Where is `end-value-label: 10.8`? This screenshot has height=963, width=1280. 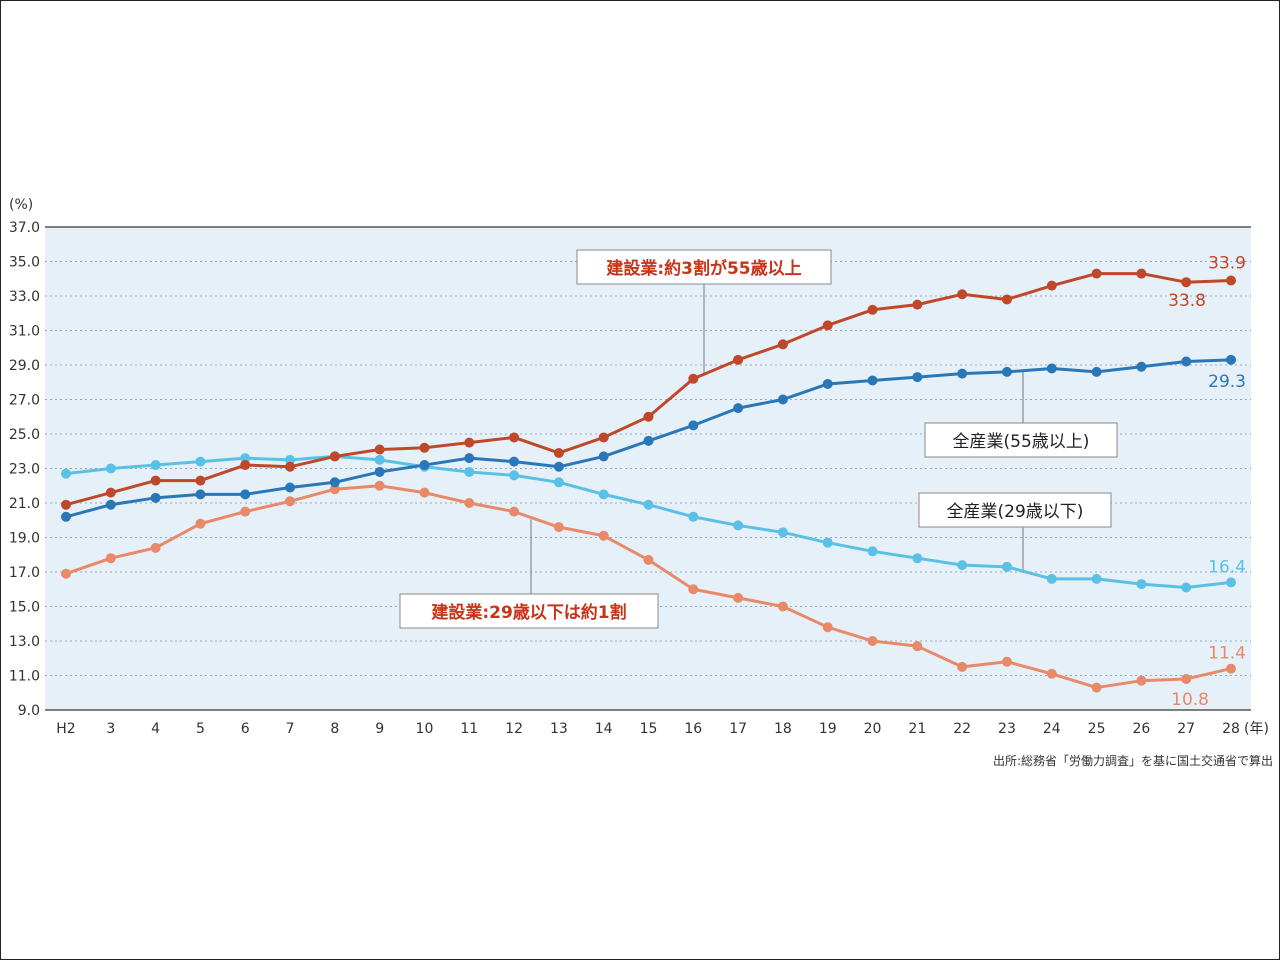 end-value-label: 10.8 is located at coordinates (1190, 700).